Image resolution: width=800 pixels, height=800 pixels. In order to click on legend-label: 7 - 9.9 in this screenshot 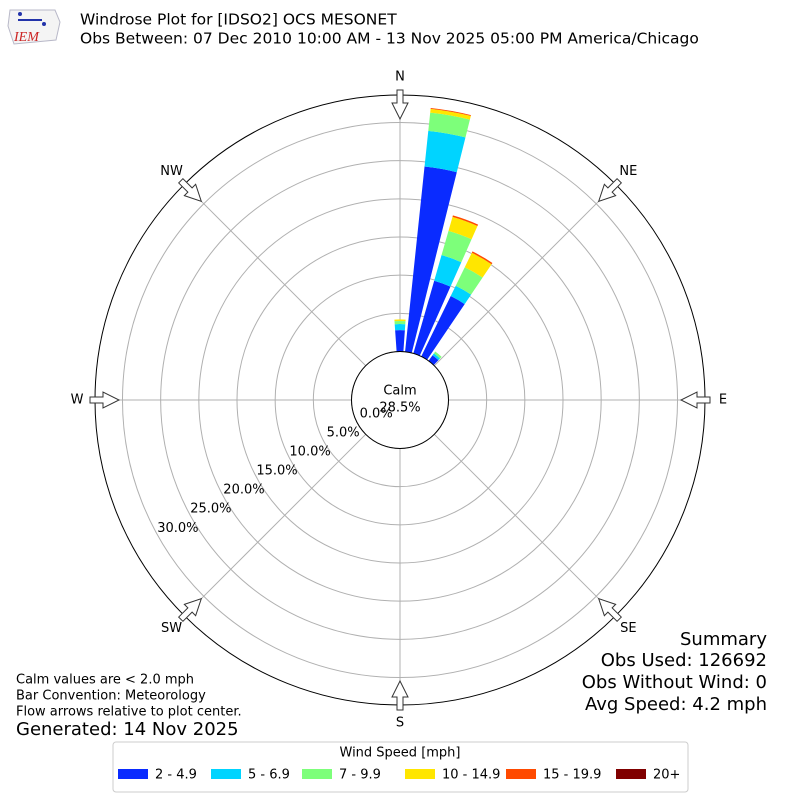, I will do `click(360, 775)`.